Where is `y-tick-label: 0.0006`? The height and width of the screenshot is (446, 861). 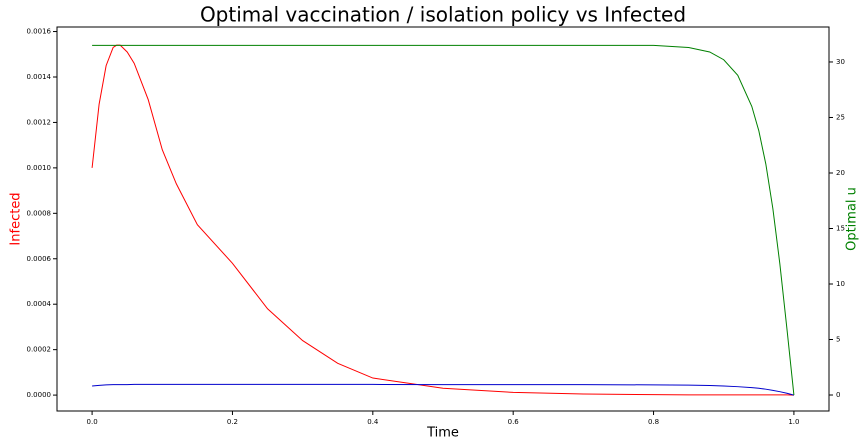 y-tick-label: 0.0006 is located at coordinates (39, 259).